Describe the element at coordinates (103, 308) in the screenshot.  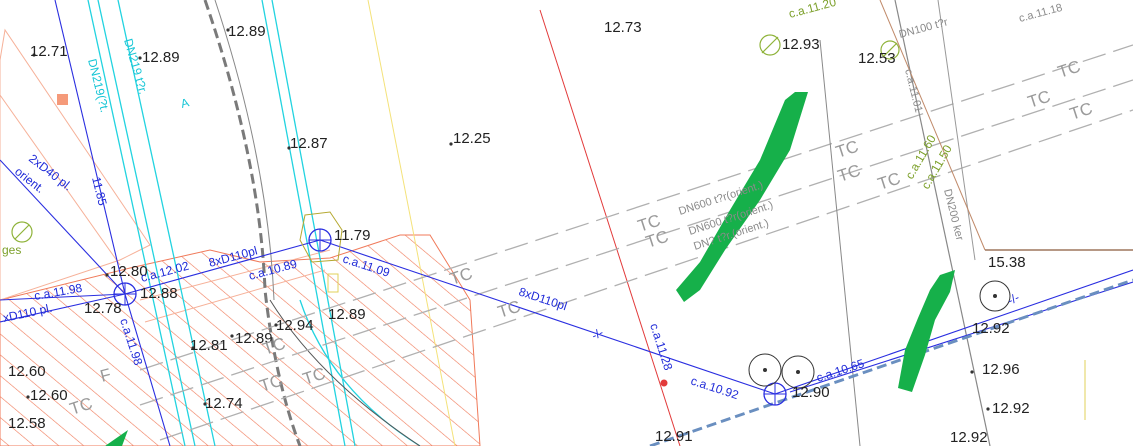
I see `spot-height: 12.78` at that location.